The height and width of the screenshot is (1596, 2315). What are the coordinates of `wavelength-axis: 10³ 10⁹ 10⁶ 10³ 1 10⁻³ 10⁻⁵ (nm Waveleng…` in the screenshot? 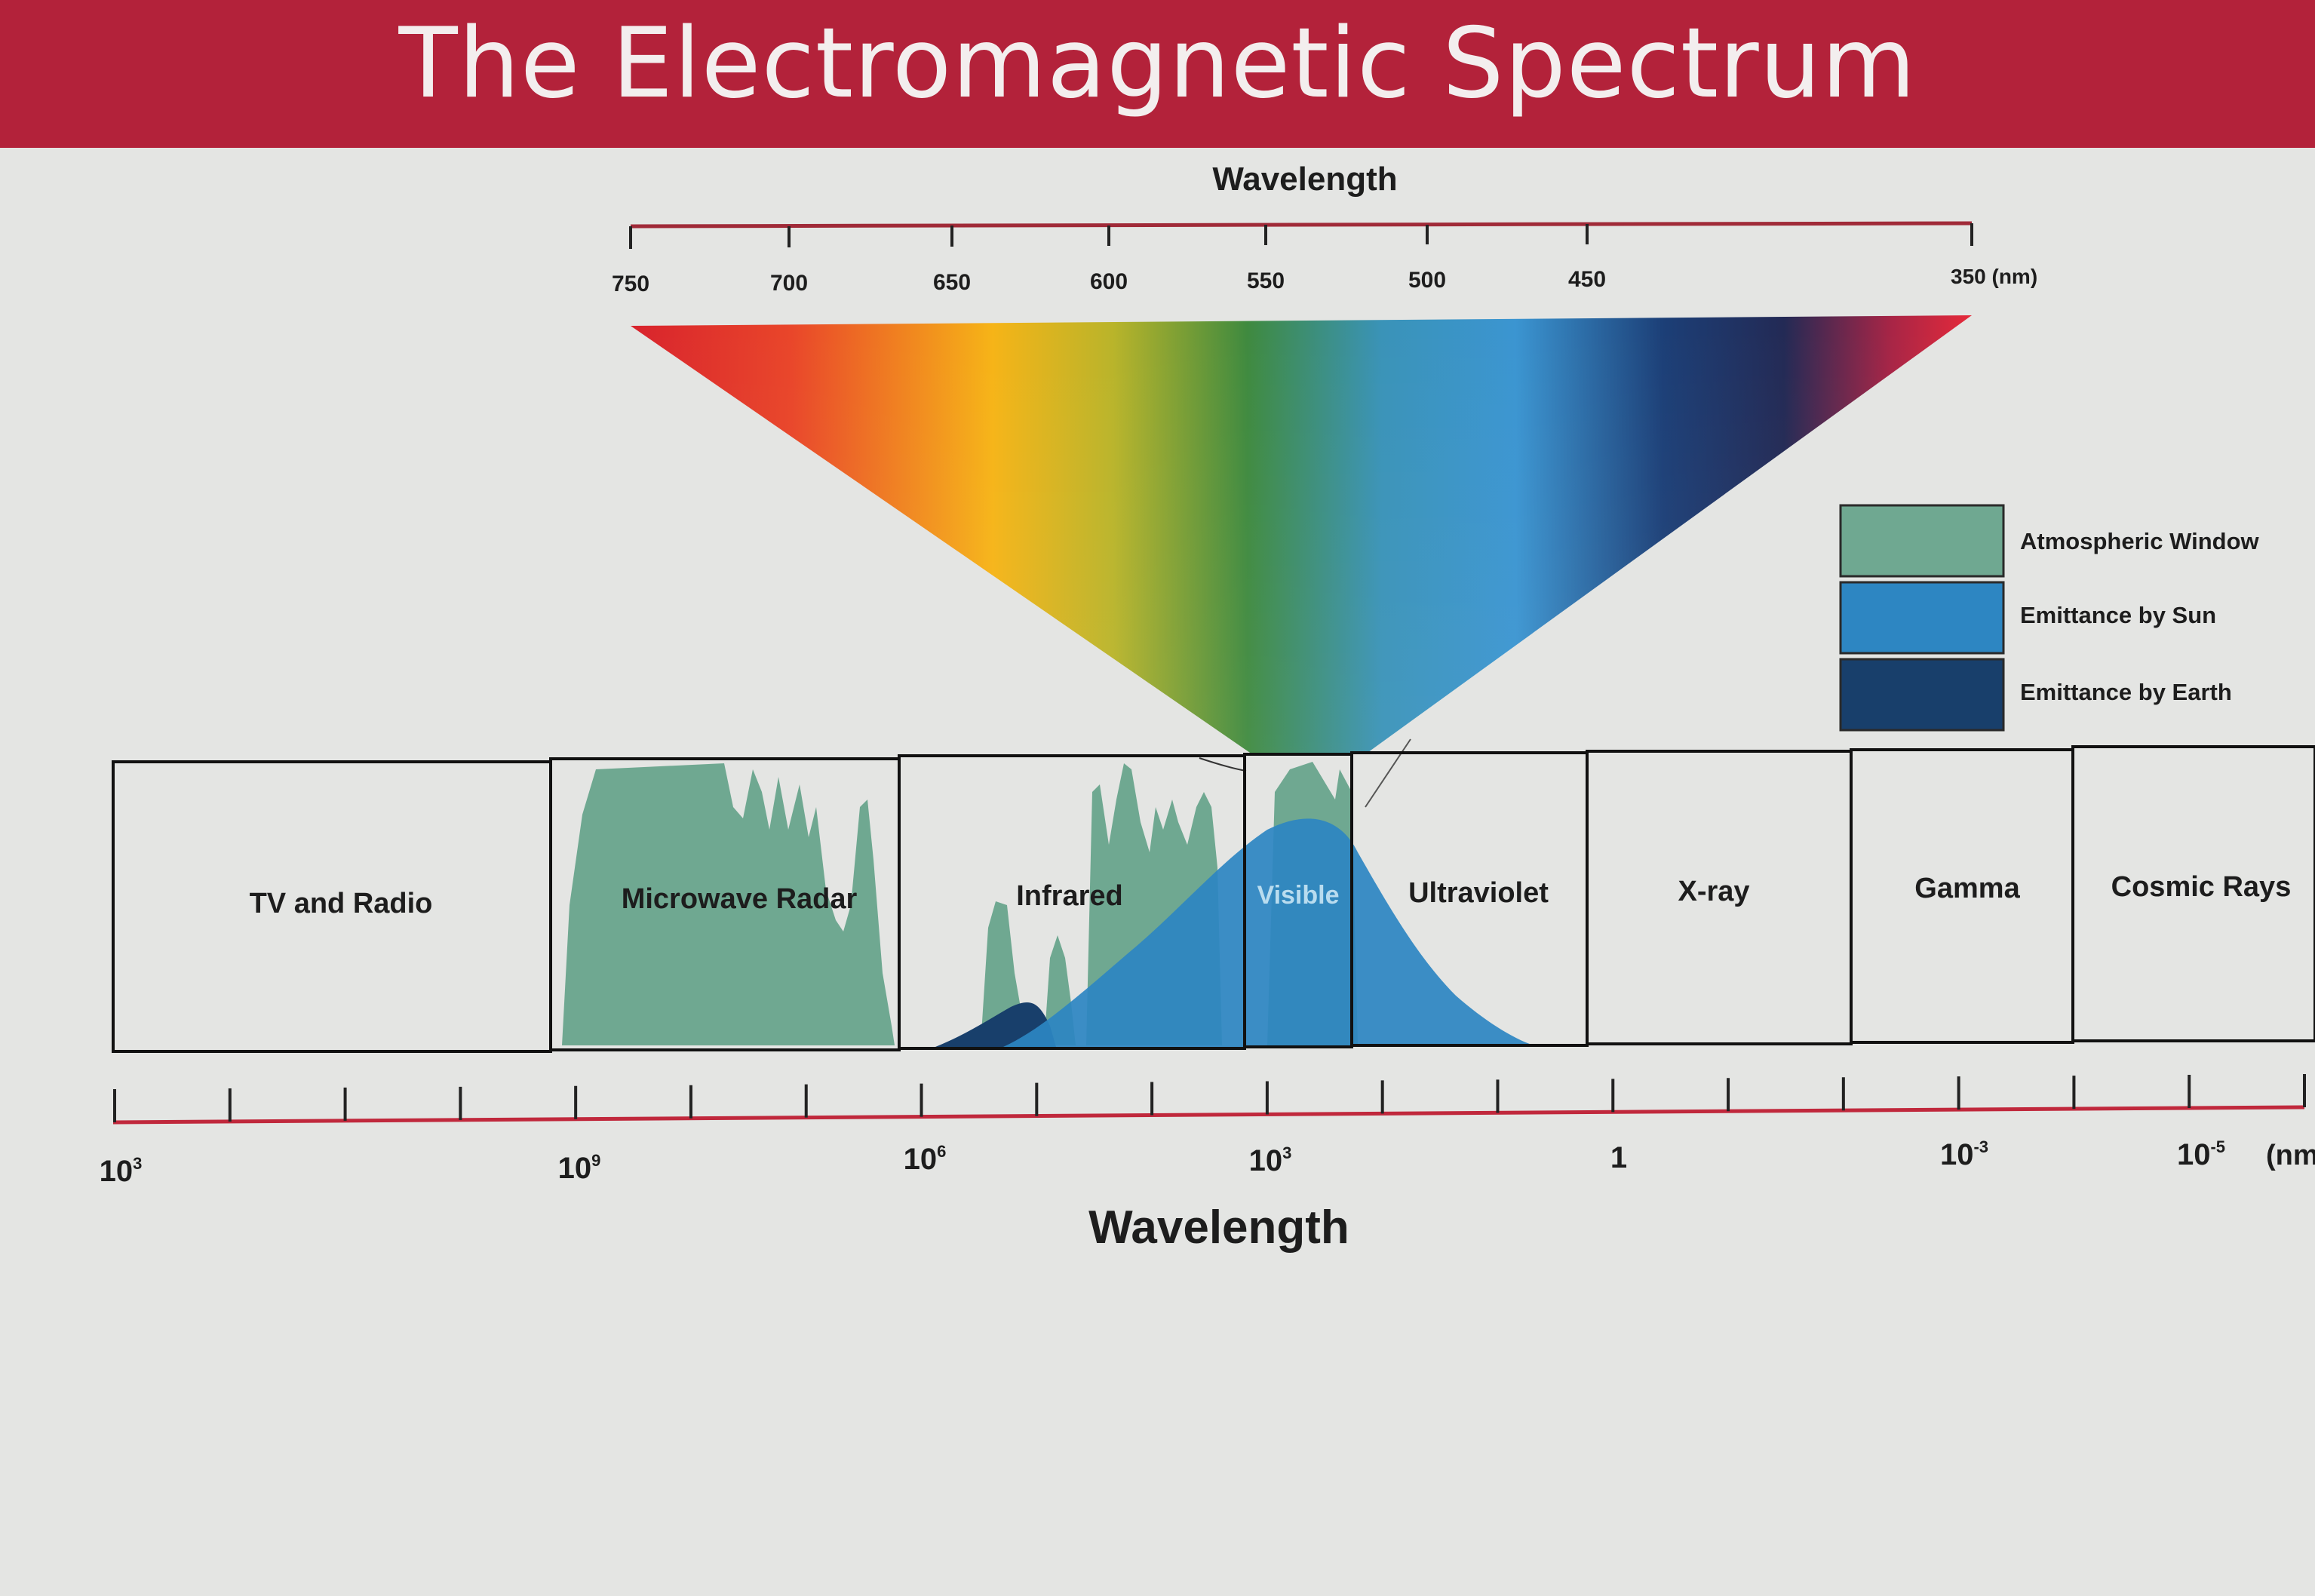 It's located at (1207, 1164).